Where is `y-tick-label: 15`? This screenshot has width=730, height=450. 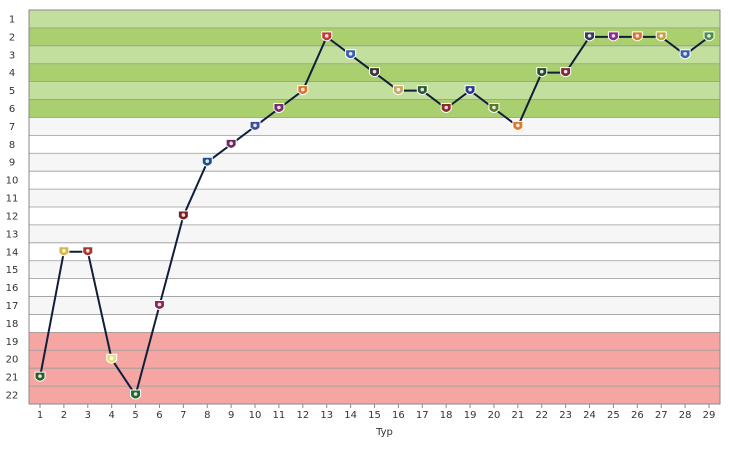
y-tick-label: 15 is located at coordinates (12, 270).